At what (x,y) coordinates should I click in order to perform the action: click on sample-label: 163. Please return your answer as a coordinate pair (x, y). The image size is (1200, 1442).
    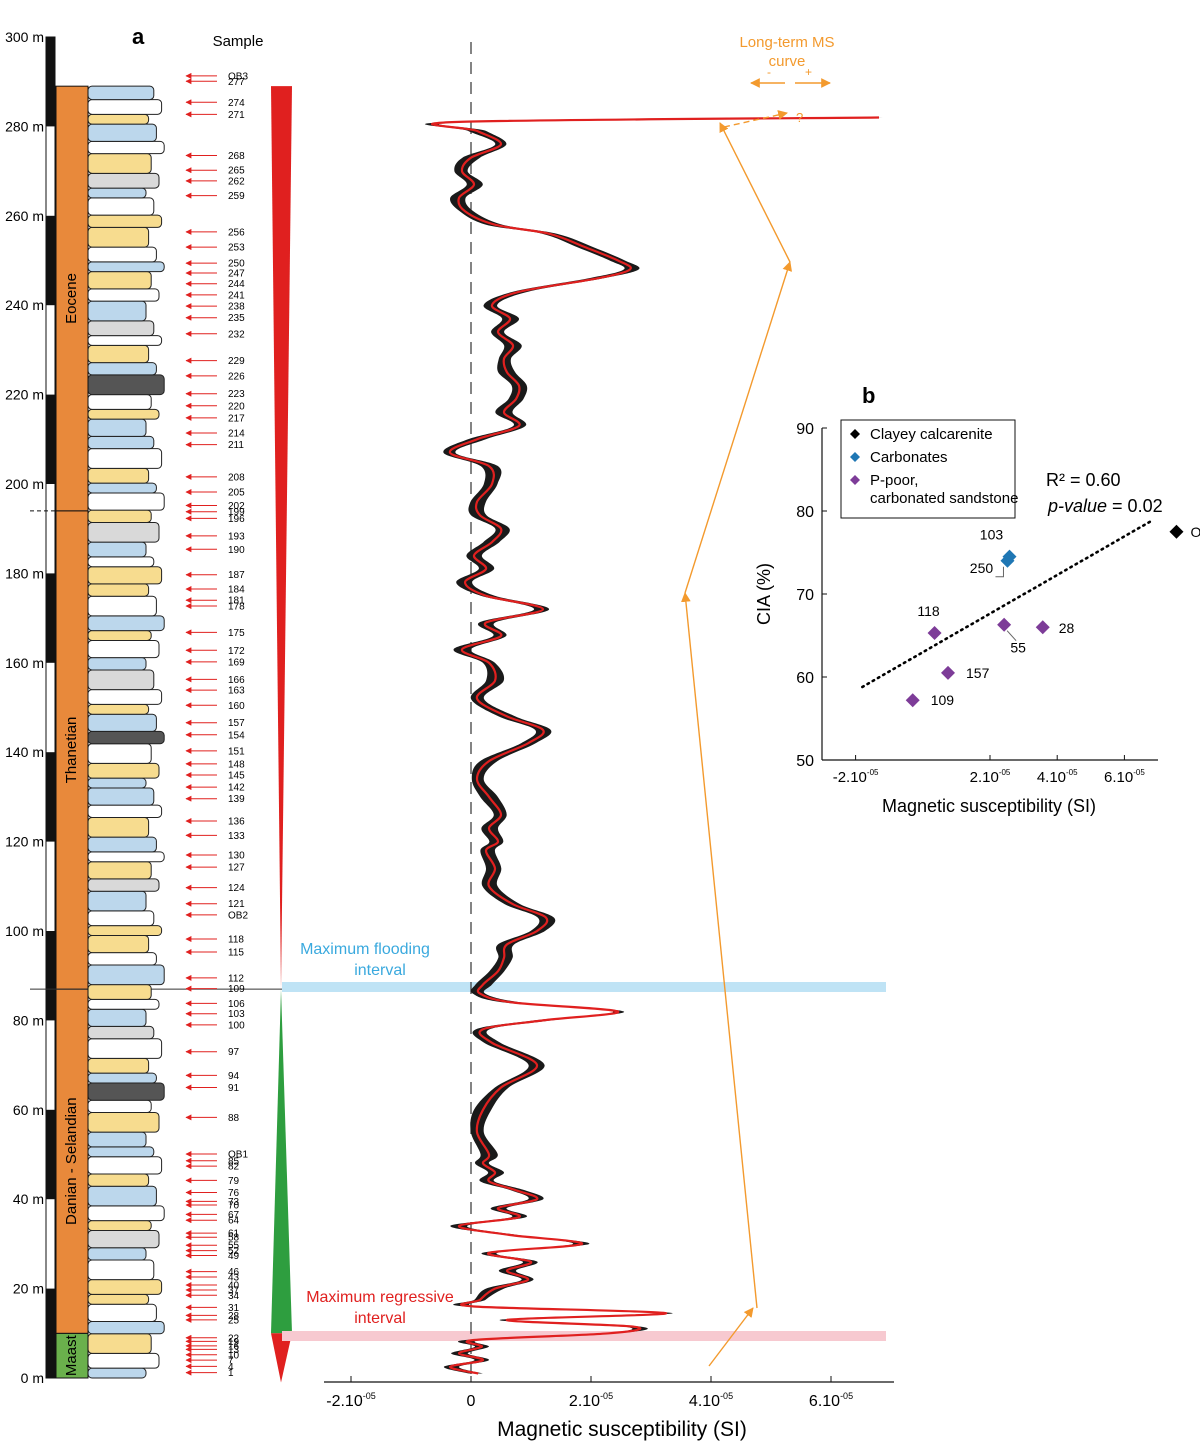
    Looking at the image, I should click on (236, 691).